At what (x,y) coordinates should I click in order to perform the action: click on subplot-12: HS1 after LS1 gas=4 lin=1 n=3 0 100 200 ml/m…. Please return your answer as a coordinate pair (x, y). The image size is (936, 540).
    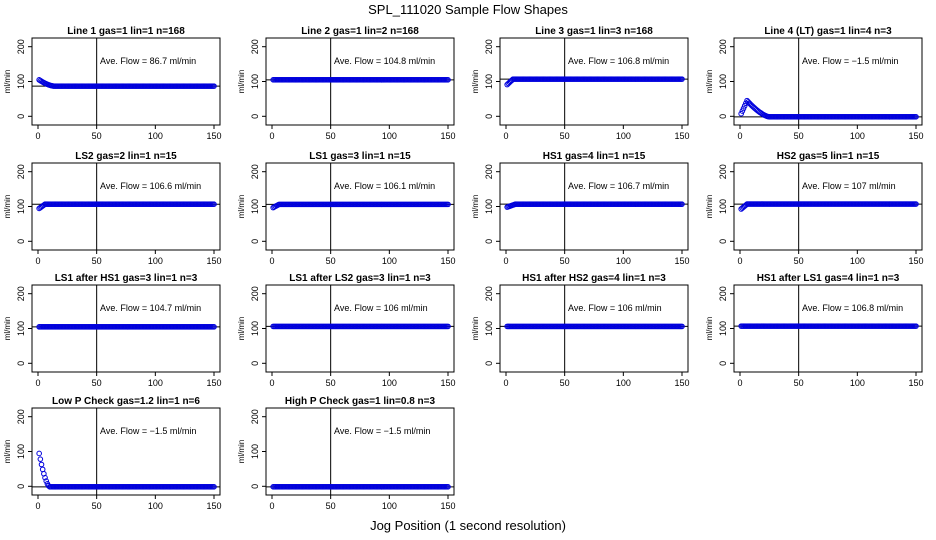
    Looking at the image, I should click on (814, 330).